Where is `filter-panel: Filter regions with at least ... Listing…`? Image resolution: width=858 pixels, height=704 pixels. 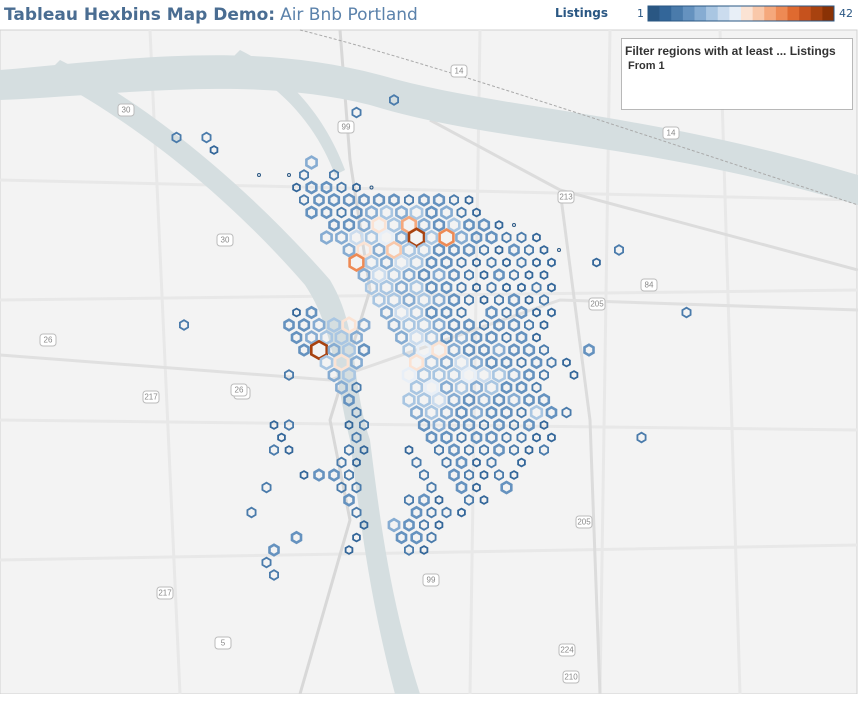
filter-panel: Filter regions with at least ... Listing… is located at coordinates (737, 74).